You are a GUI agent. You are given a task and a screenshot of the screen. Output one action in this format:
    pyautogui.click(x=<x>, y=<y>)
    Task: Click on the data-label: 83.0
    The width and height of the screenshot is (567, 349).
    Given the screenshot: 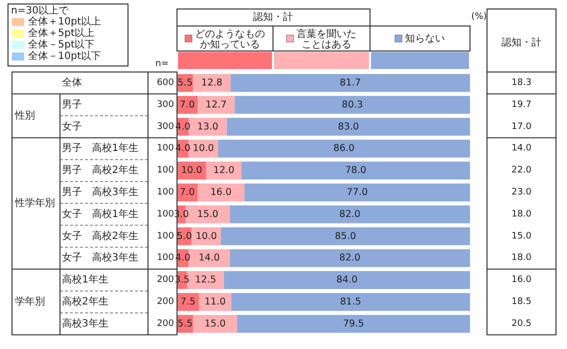 What is the action you would take?
    pyautogui.click(x=348, y=126)
    